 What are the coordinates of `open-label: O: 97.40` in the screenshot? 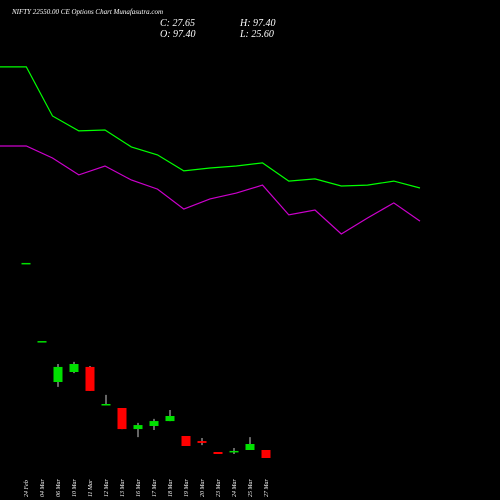 It's located at (178, 34).